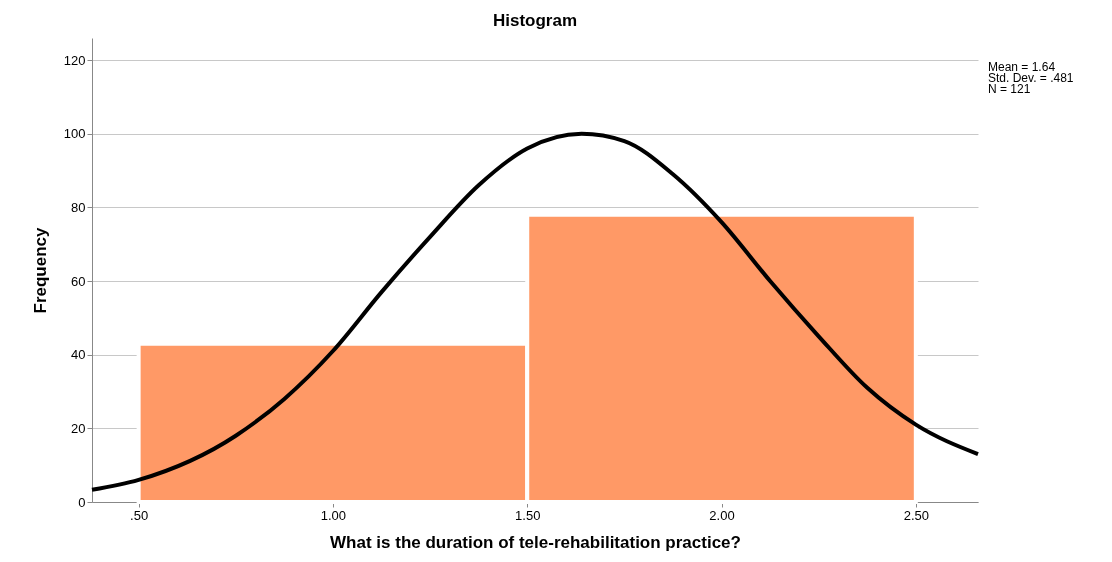  What do you see at coordinates (916, 515) in the screenshot?
I see `x-tick-label: 2.50` at bounding box center [916, 515].